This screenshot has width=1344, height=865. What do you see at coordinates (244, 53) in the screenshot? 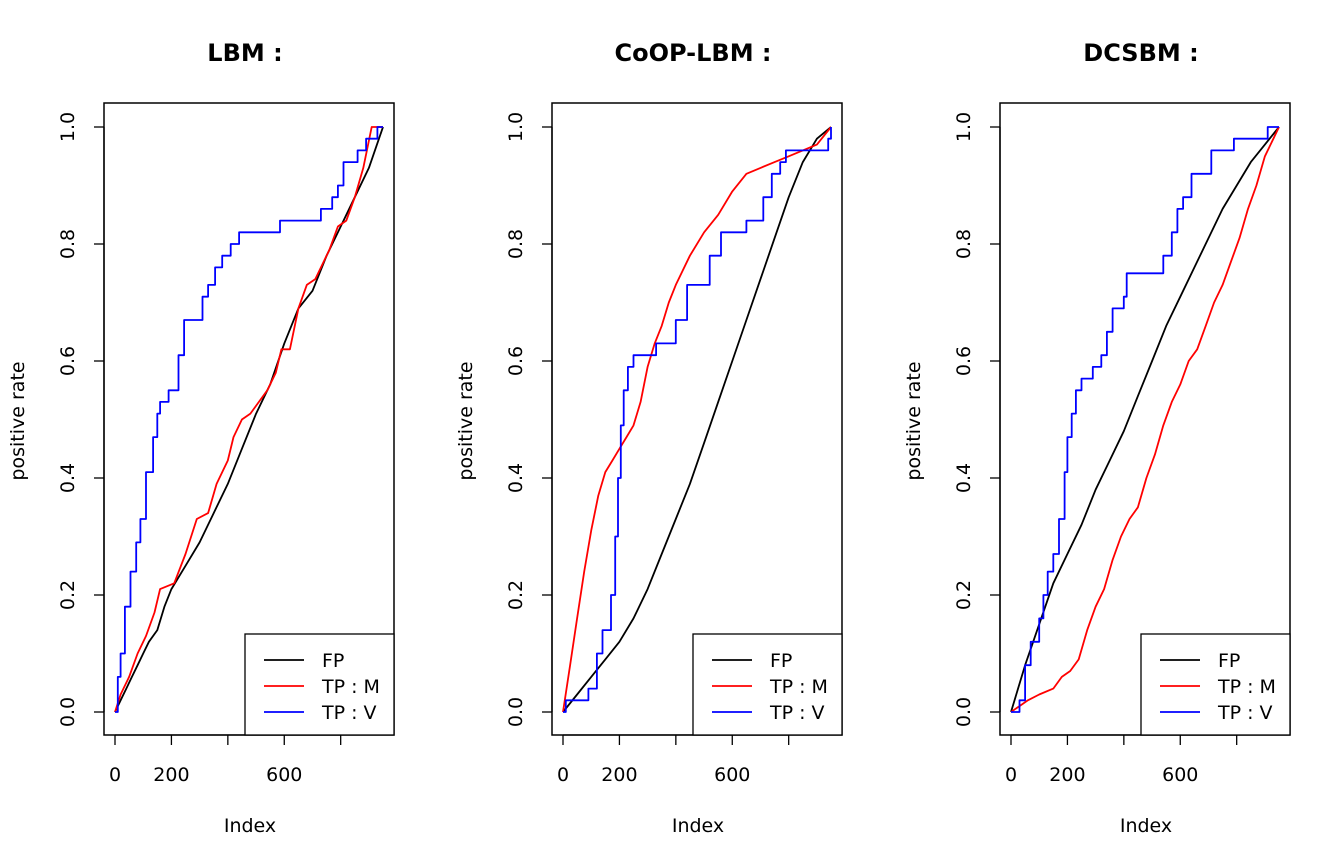
I see `panel-title: LBM :` at bounding box center [244, 53].